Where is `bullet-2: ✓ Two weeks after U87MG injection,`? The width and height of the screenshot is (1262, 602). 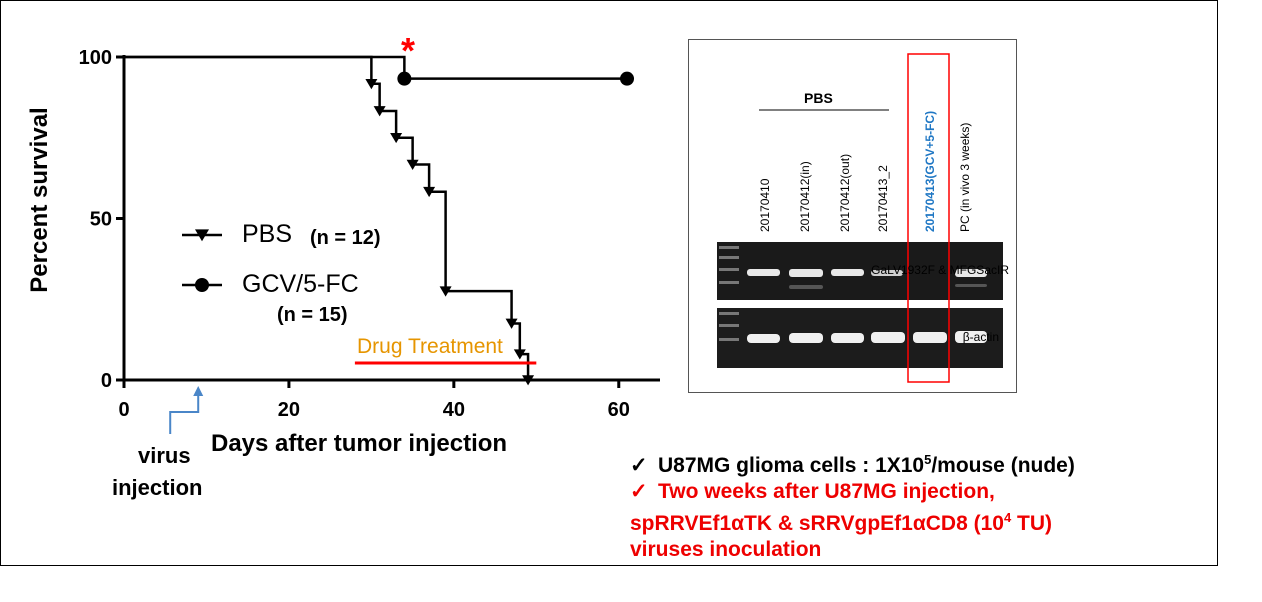 bullet-2: ✓ Two weeks after U87MG injection, is located at coordinates (852, 492).